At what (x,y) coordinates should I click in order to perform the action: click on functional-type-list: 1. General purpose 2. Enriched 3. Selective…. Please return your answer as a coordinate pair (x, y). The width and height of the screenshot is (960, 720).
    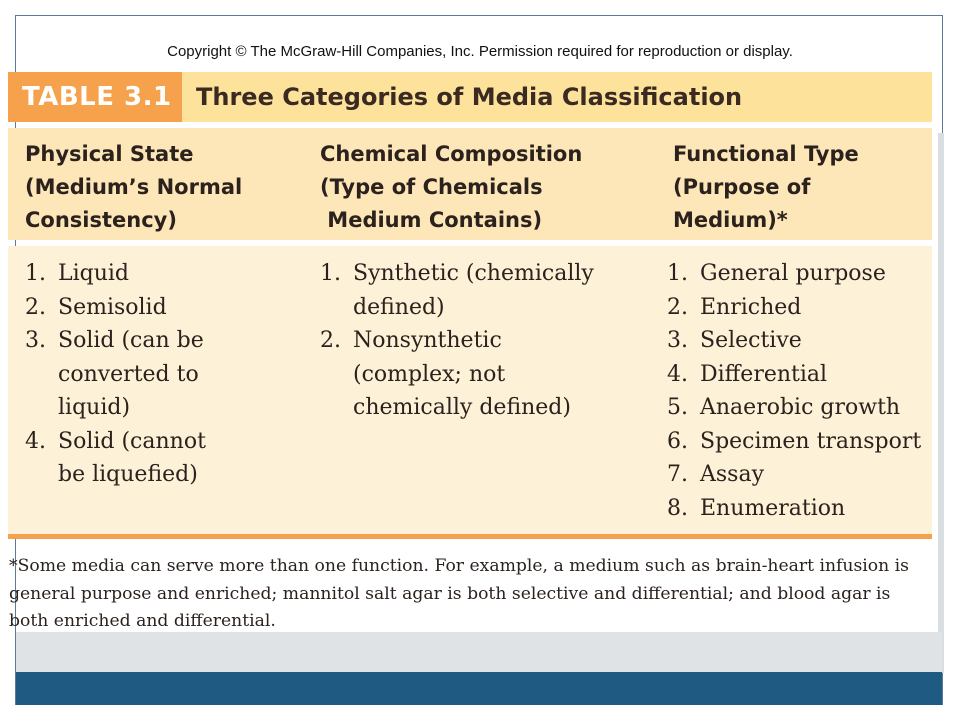
    Looking at the image, I should click on (798, 391).